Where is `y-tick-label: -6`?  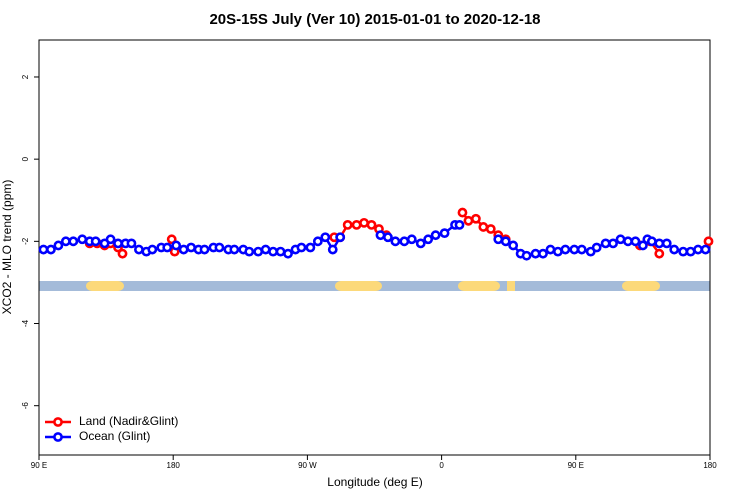
y-tick-label: -6 is located at coordinates (25, 406).